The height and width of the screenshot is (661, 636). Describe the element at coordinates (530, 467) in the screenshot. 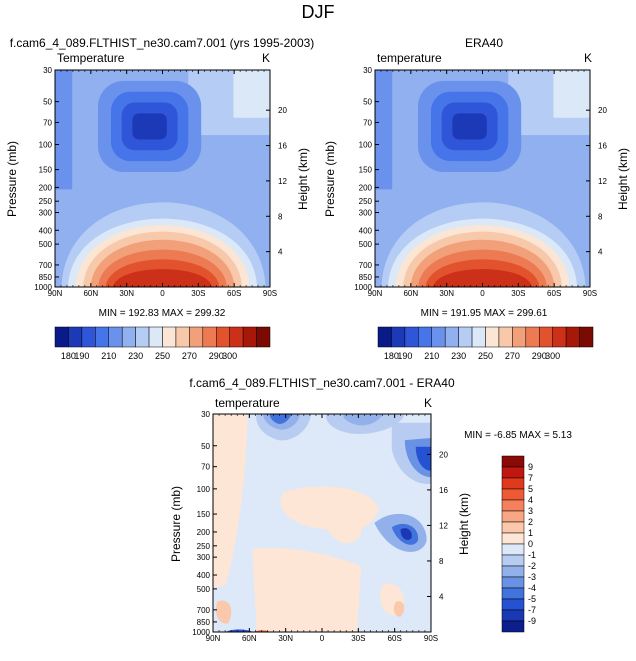

I see `colorbar-label: 9` at that location.